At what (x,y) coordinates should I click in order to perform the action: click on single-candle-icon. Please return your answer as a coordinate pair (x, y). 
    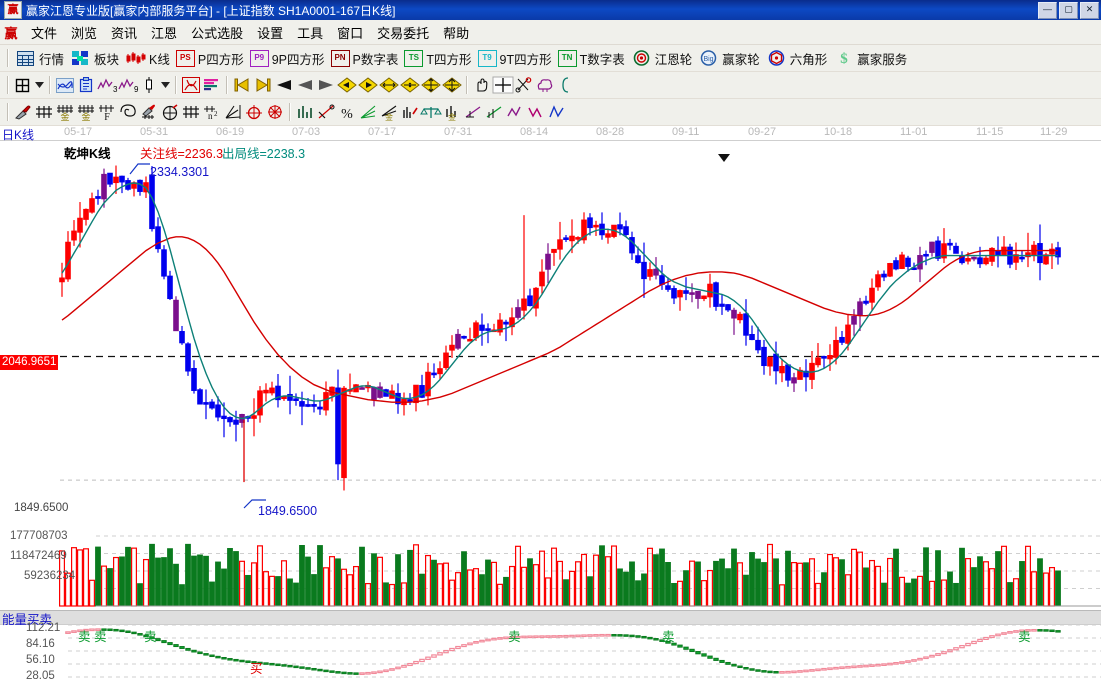
    Looking at the image, I should click on (148, 85).